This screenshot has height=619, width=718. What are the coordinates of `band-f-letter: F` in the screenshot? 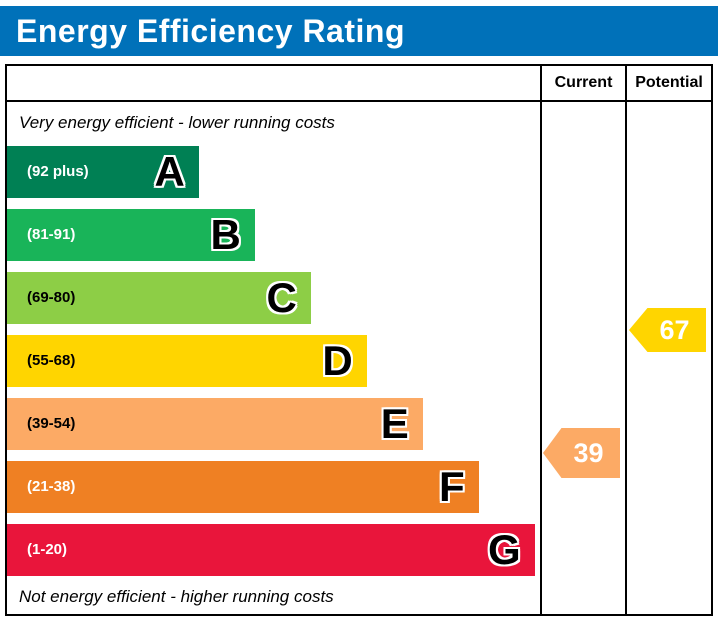 It's located at (452, 486).